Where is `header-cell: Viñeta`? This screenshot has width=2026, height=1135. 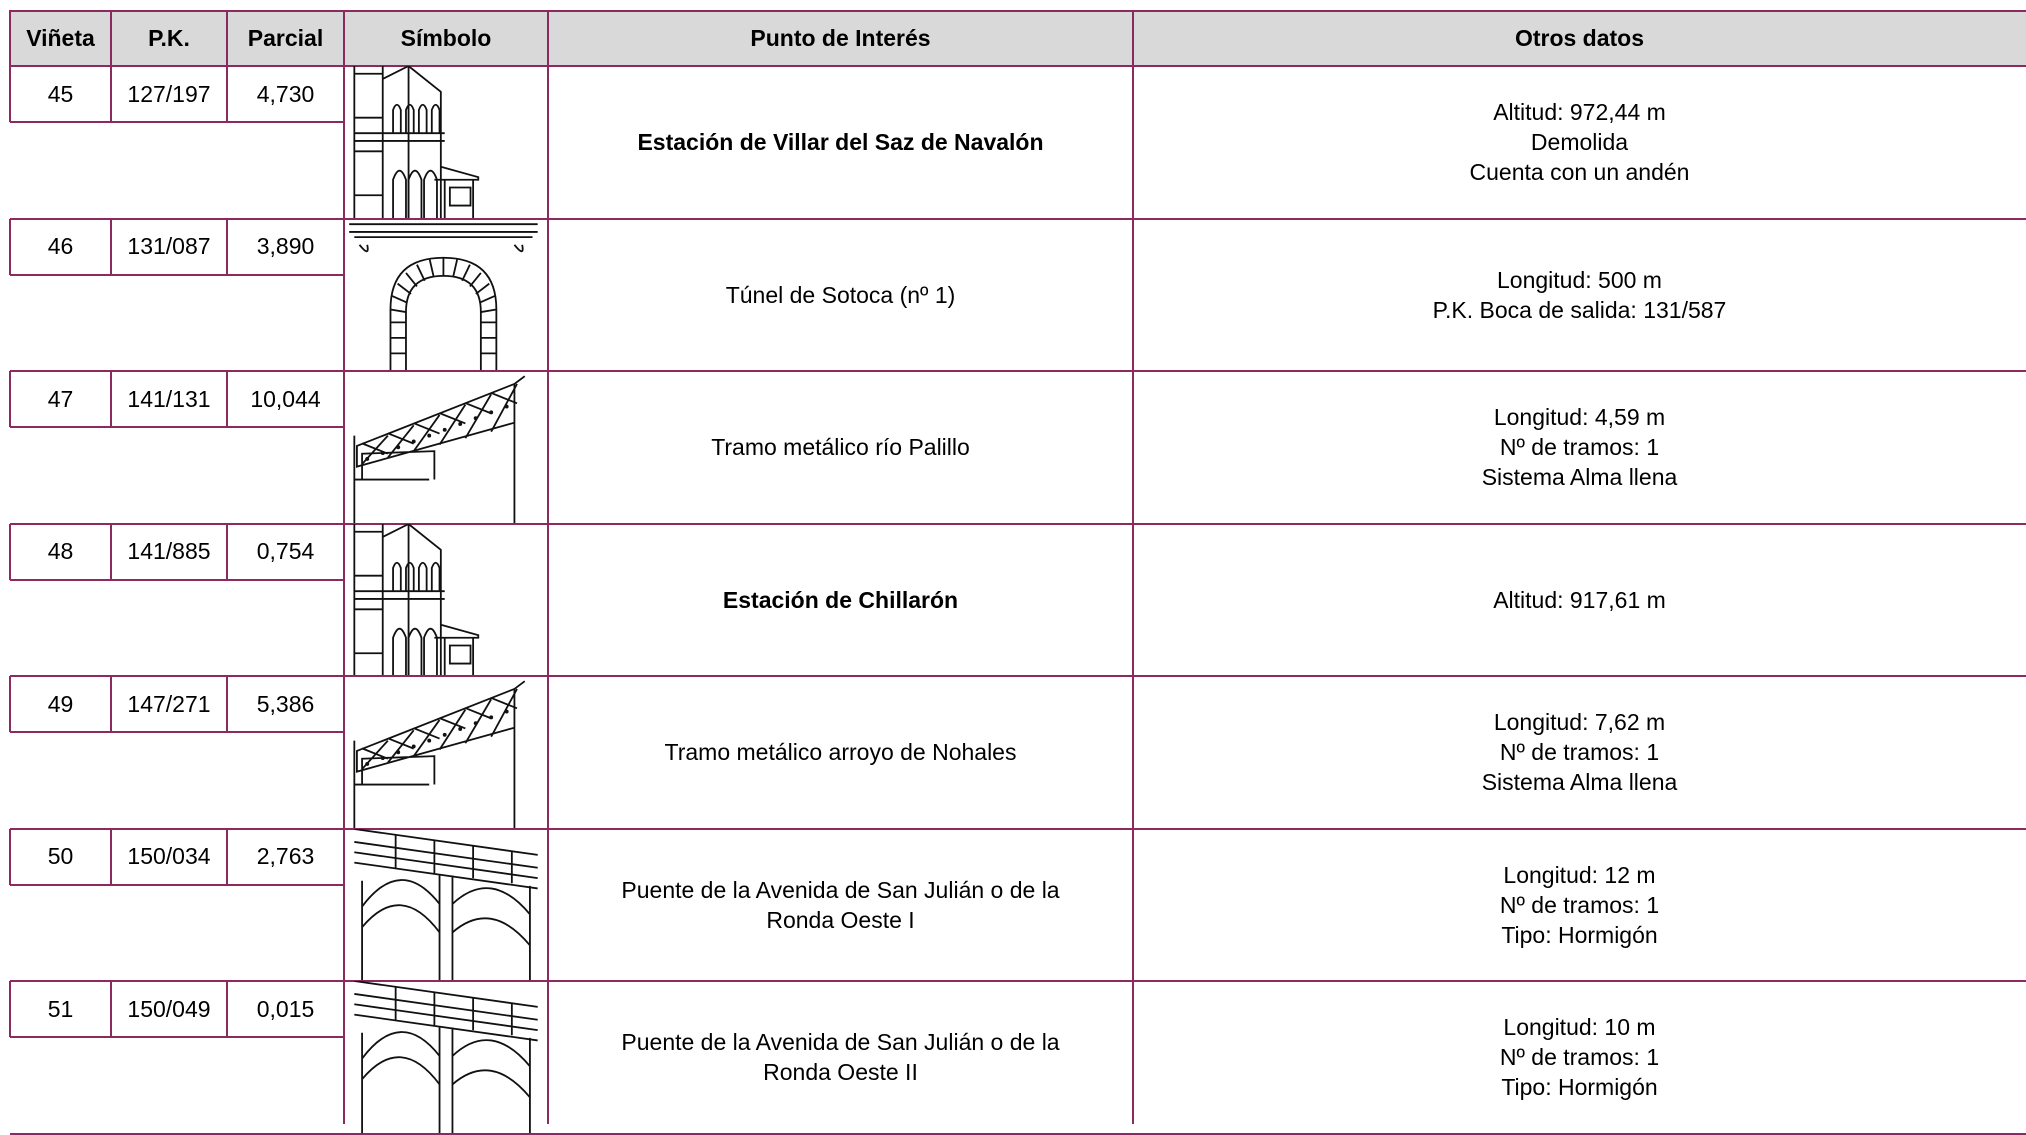 header-cell: Viñeta is located at coordinates (60, 38).